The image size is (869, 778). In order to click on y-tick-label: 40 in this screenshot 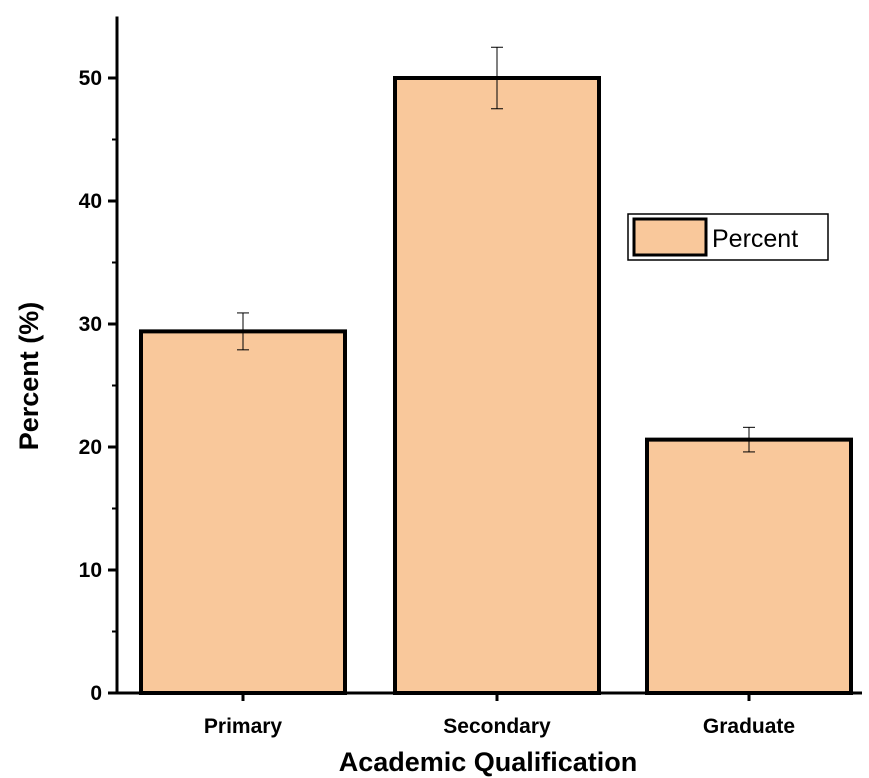, I will do `click(90, 201)`.